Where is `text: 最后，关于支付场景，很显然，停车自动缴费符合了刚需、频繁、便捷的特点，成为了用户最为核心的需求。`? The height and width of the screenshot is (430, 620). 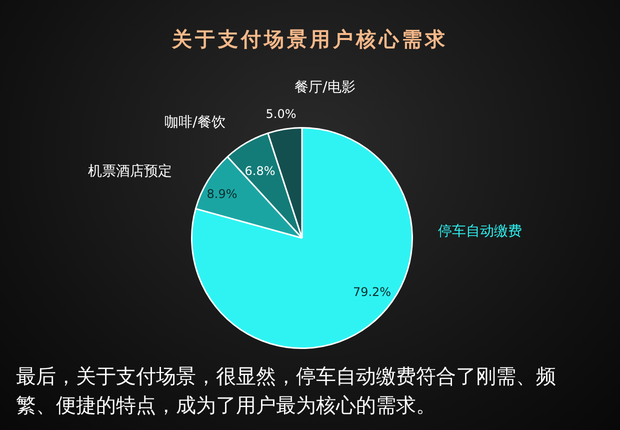 text: 最后，关于支付场景，很显然，停车自动缴费符合了刚需、频繁、便捷的特点，成为了用户最为核心的需求。 is located at coordinates (286, 391).